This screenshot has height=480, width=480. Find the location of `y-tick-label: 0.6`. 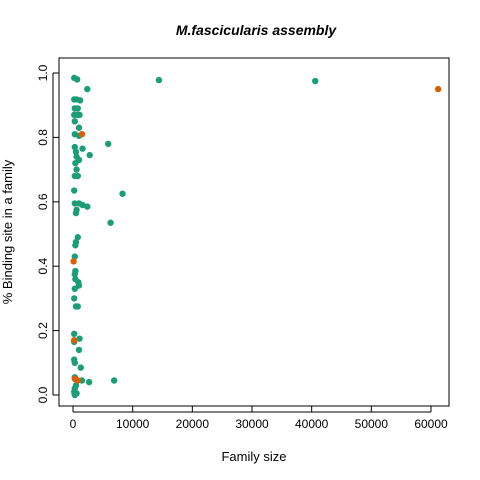

y-tick-label: 0.6 is located at coordinates (43, 201).